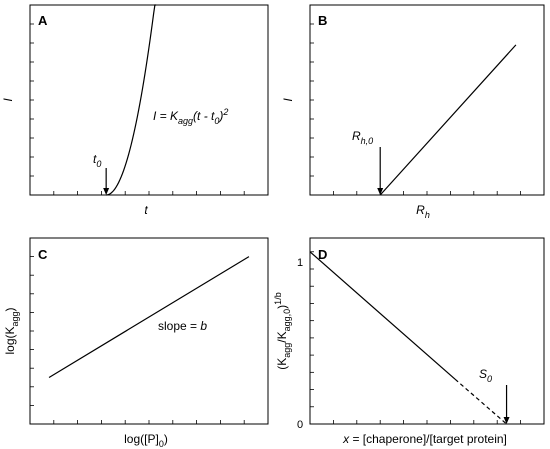 The image size is (550, 449). What do you see at coordinates (287, 320) in the screenshot?
I see `panel-d-y-sub2: agg,0` at bounding box center [287, 320].